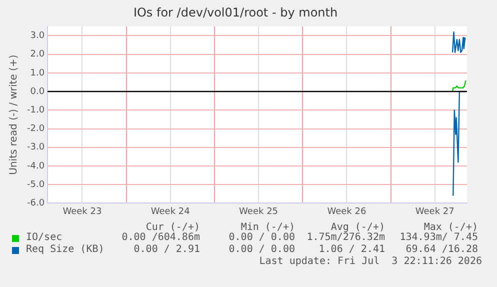 The width and height of the screenshot is (497, 287). What do you see at coordinates (345, 237) in the screenshot?
I see `text: 1.75m/276.32m` at bounding box center [345, 237].